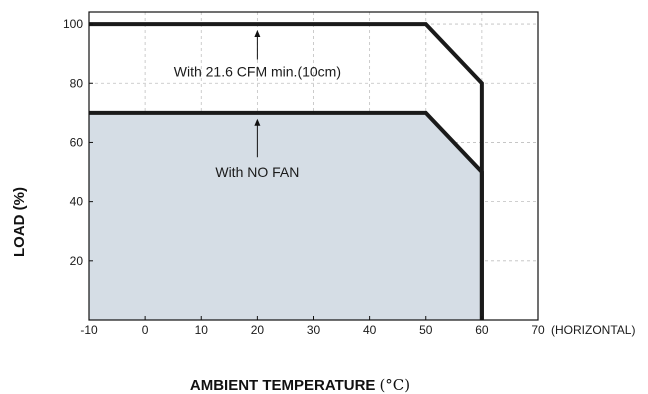 The image size is (648, 394). Describe the element at coordinates (426, 330) in the screenshot. I see `x-tick-label: 50` at that location.